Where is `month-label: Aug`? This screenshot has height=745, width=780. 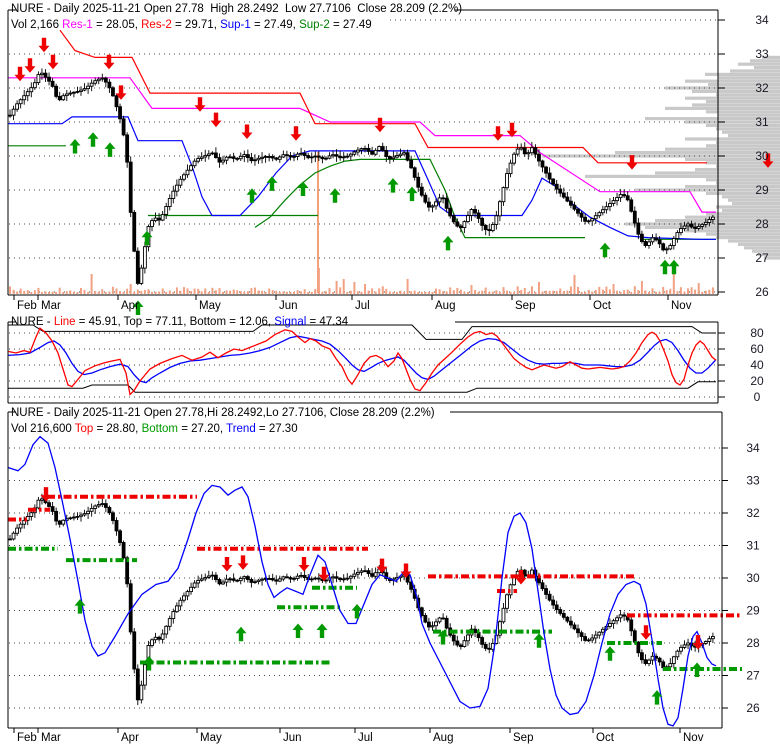 month-label: Aug is located at coordinates (445, 306).